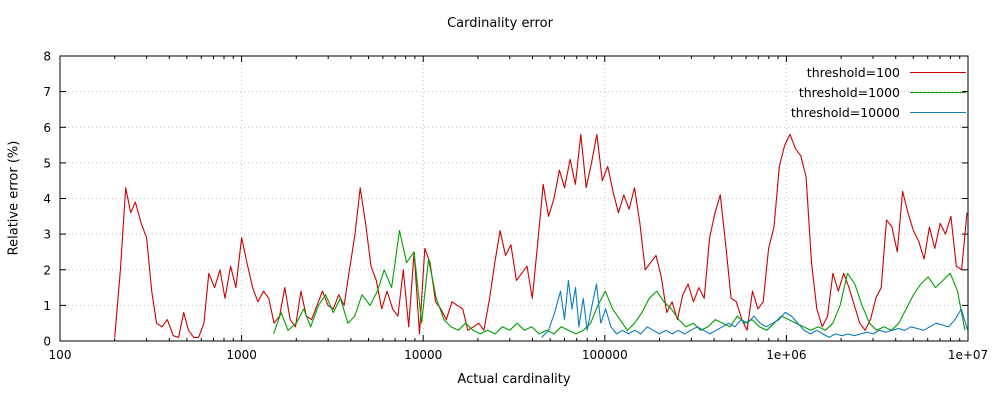  What do you see at coordinates (938, 92) in the screenshot?
I see `legend-line-sample-green` at bounding box center [938, 92].